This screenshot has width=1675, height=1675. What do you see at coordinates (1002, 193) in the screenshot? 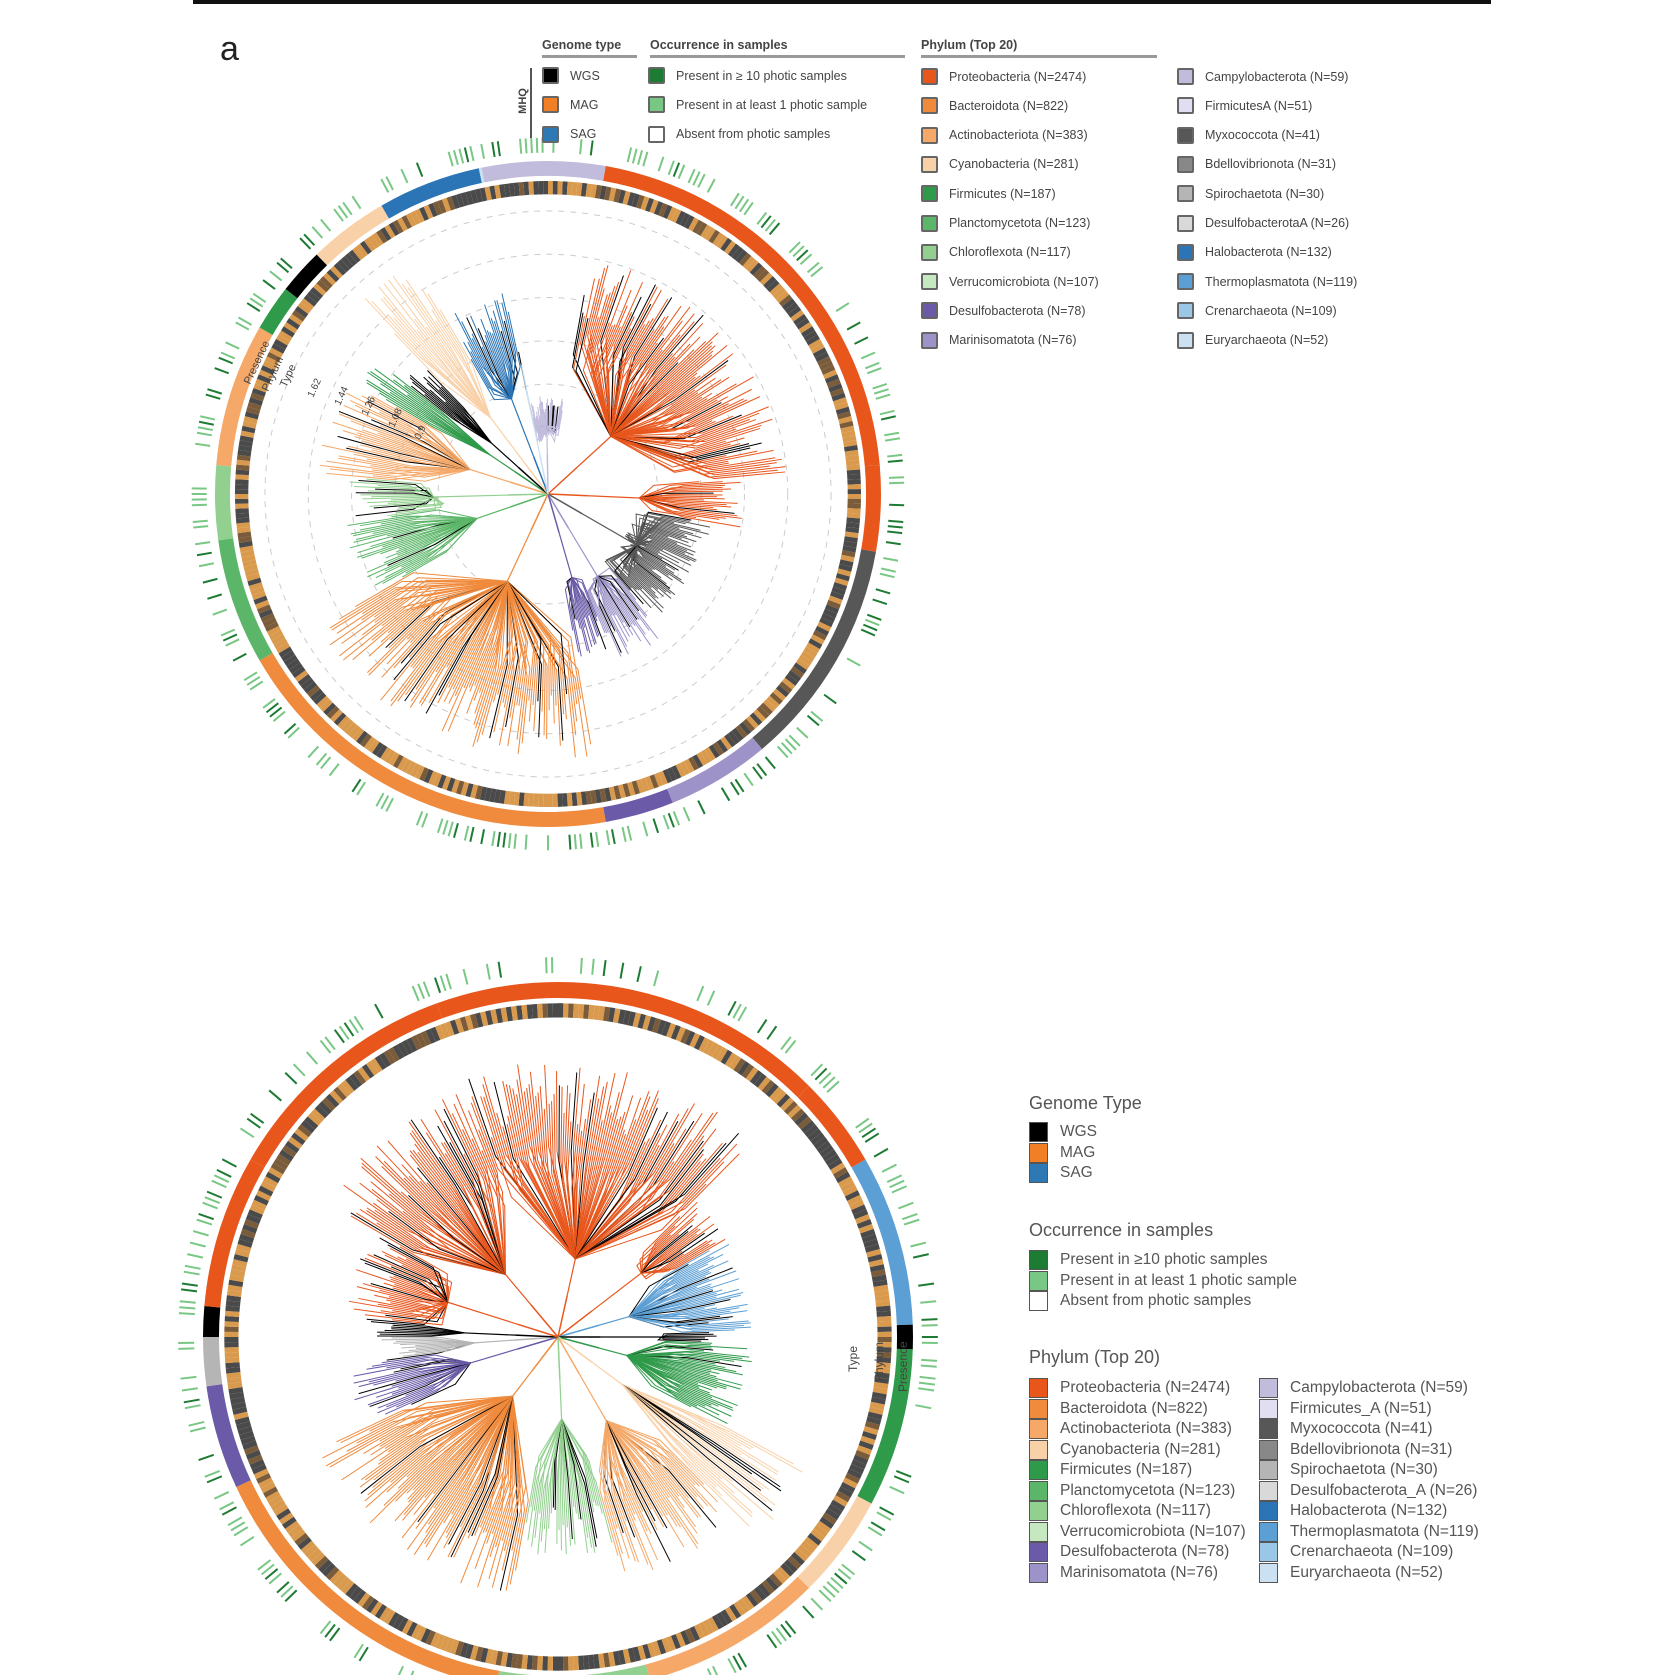
I see `legend-label: Firmicutes (N=187)` at bounding box center [1002, 193].